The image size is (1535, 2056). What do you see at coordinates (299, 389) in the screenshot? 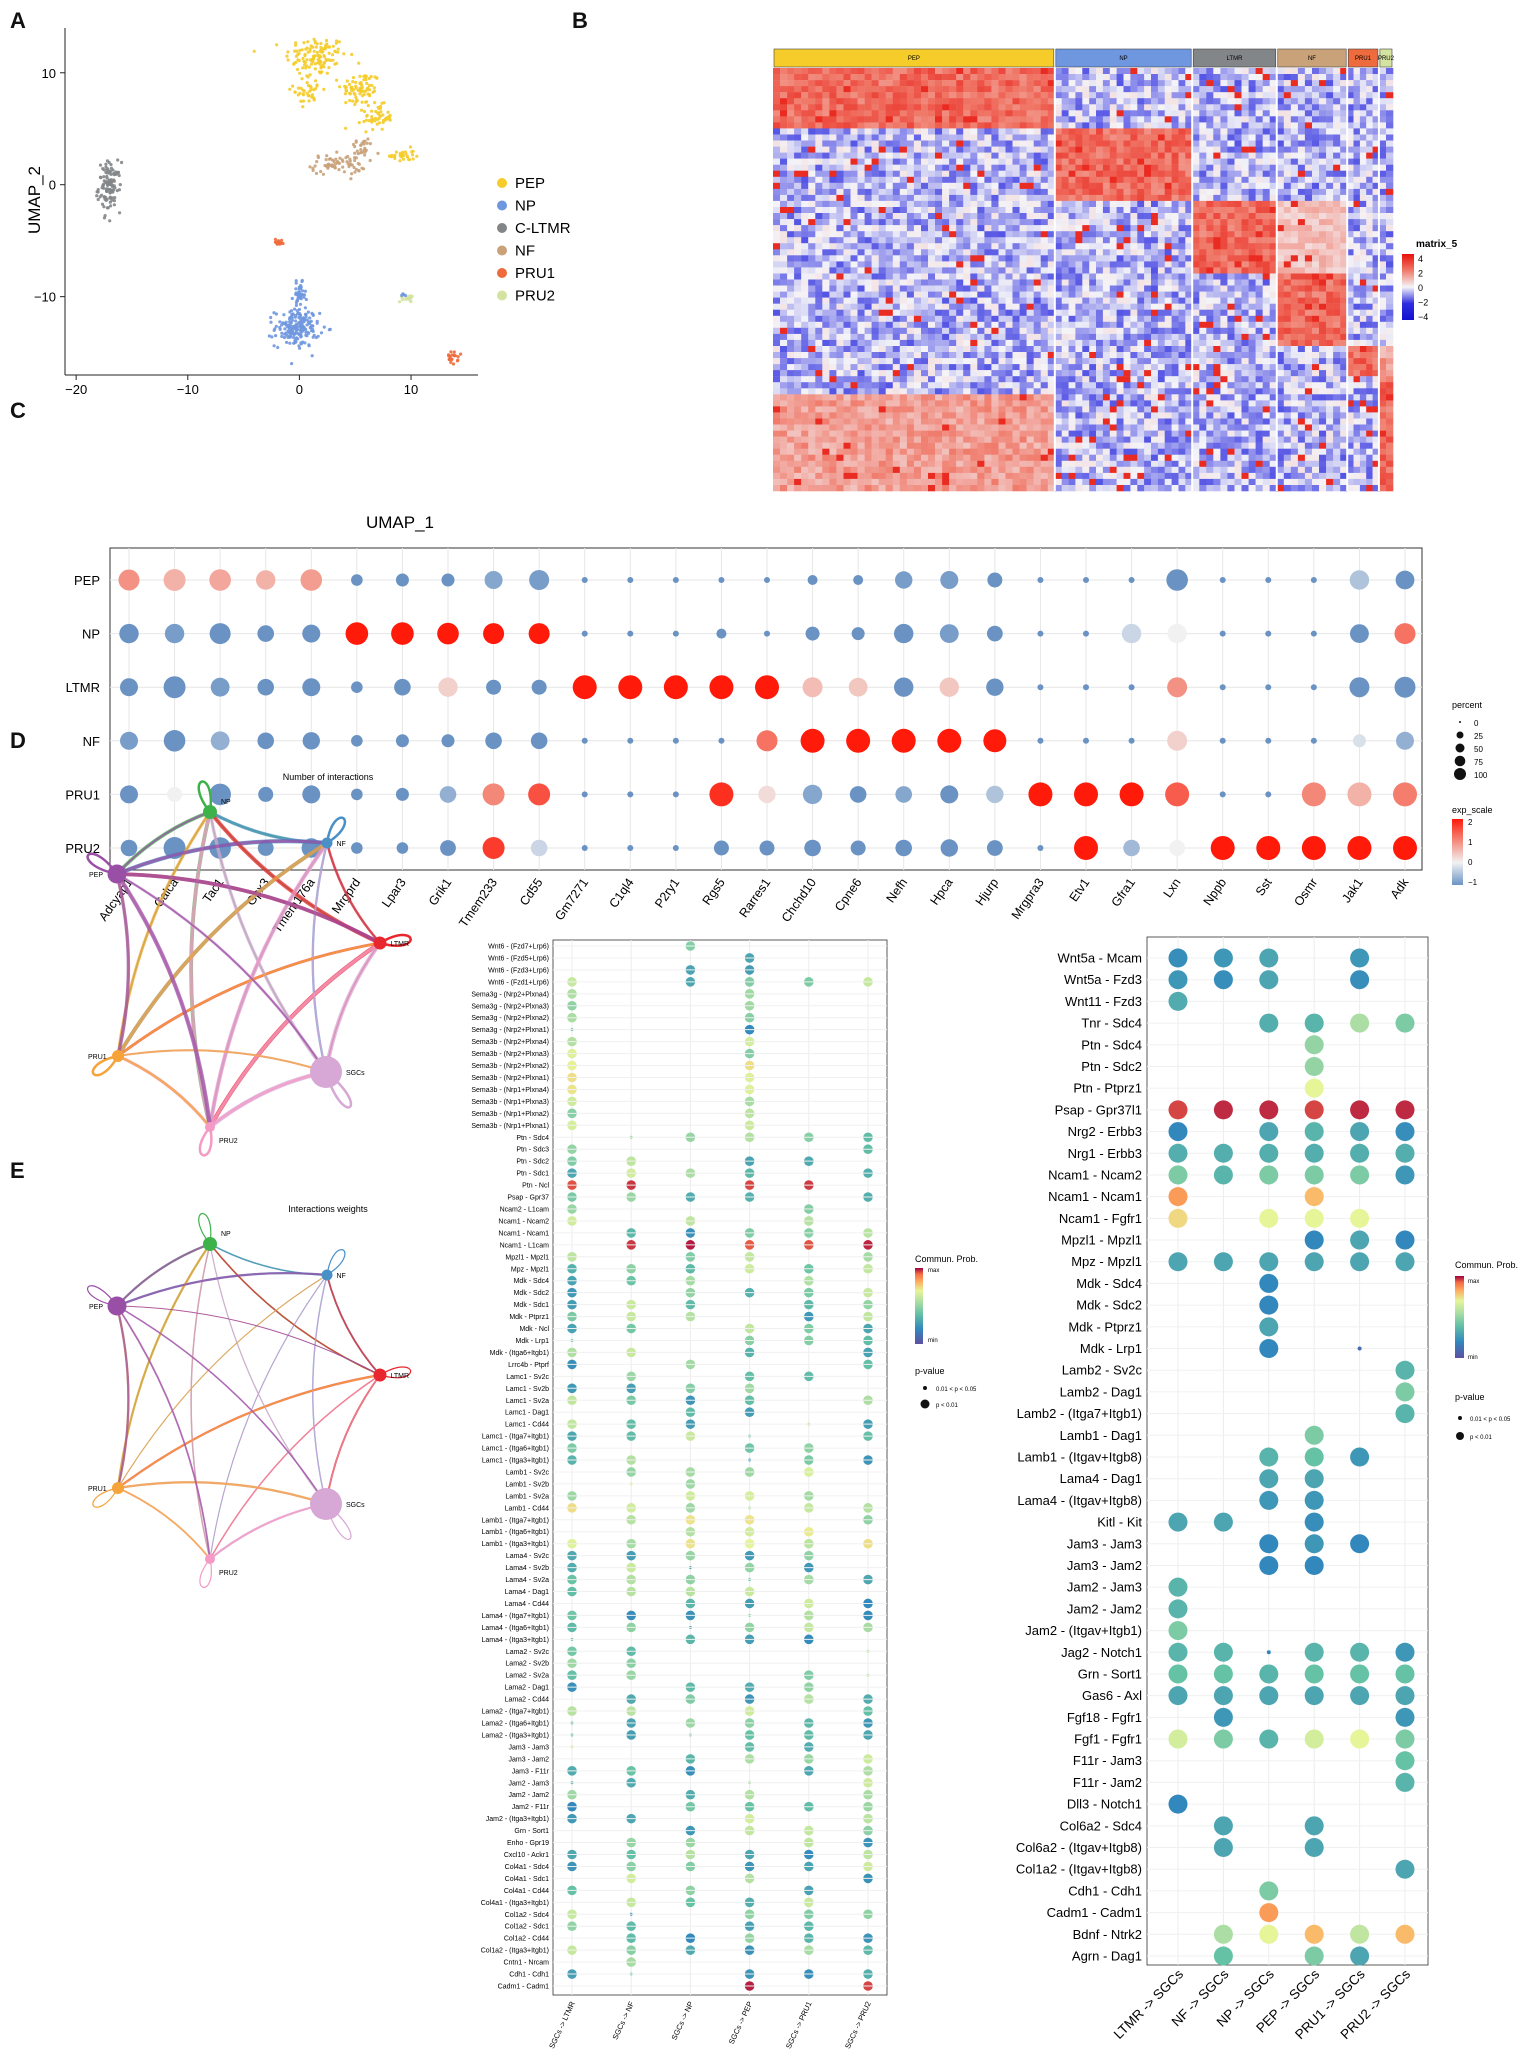
I see `umap-x-tick-label: 0` at bounding box center [299, 389].